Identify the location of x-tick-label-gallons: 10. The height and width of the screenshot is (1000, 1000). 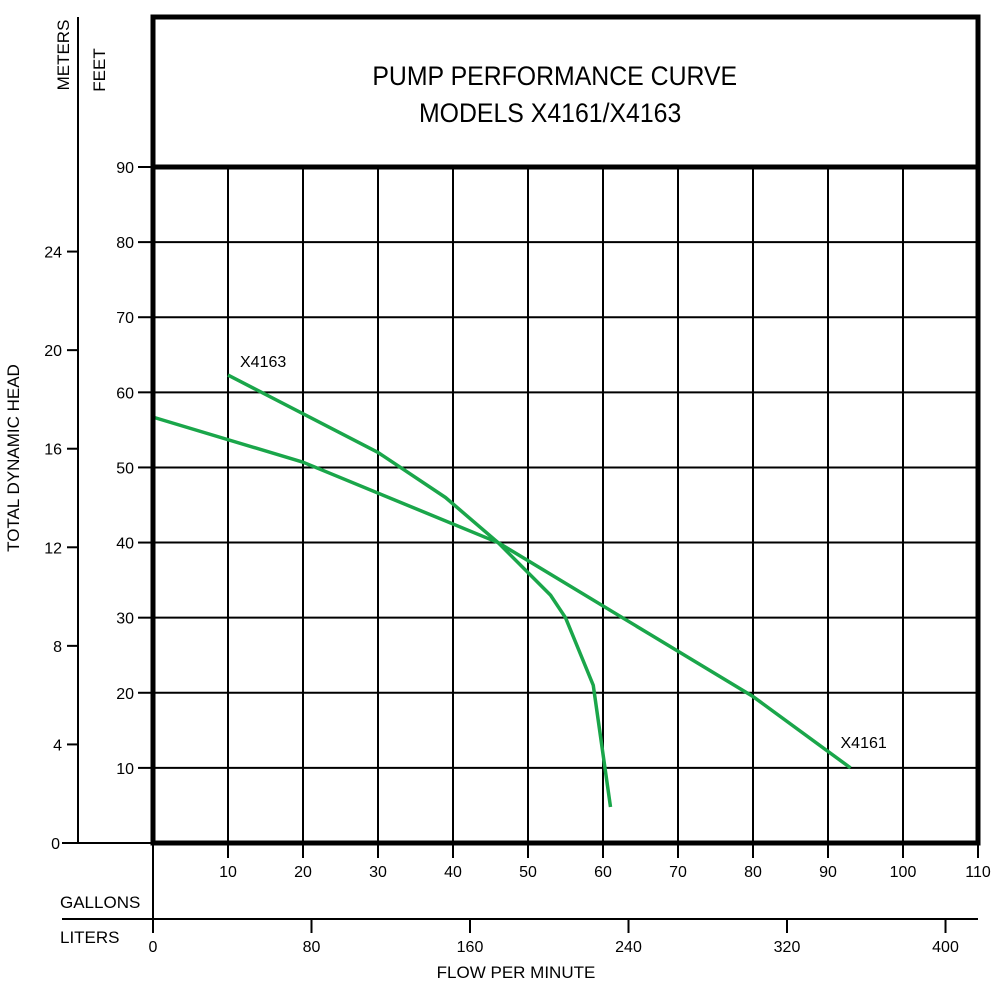
(228, 872).